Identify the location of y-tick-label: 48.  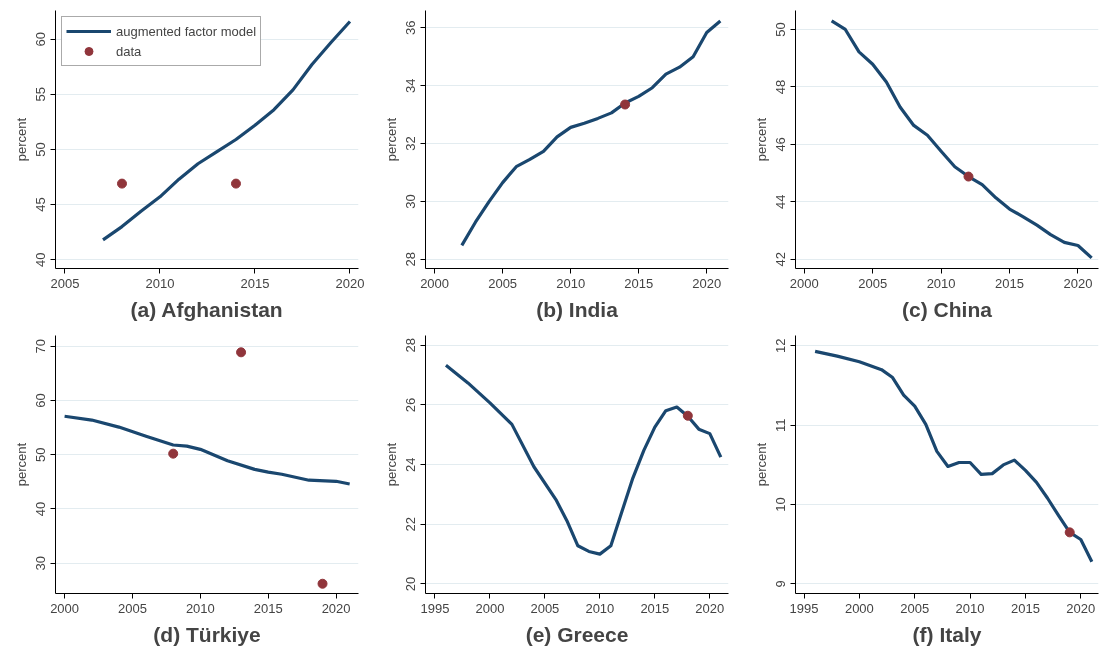
(781, 87).